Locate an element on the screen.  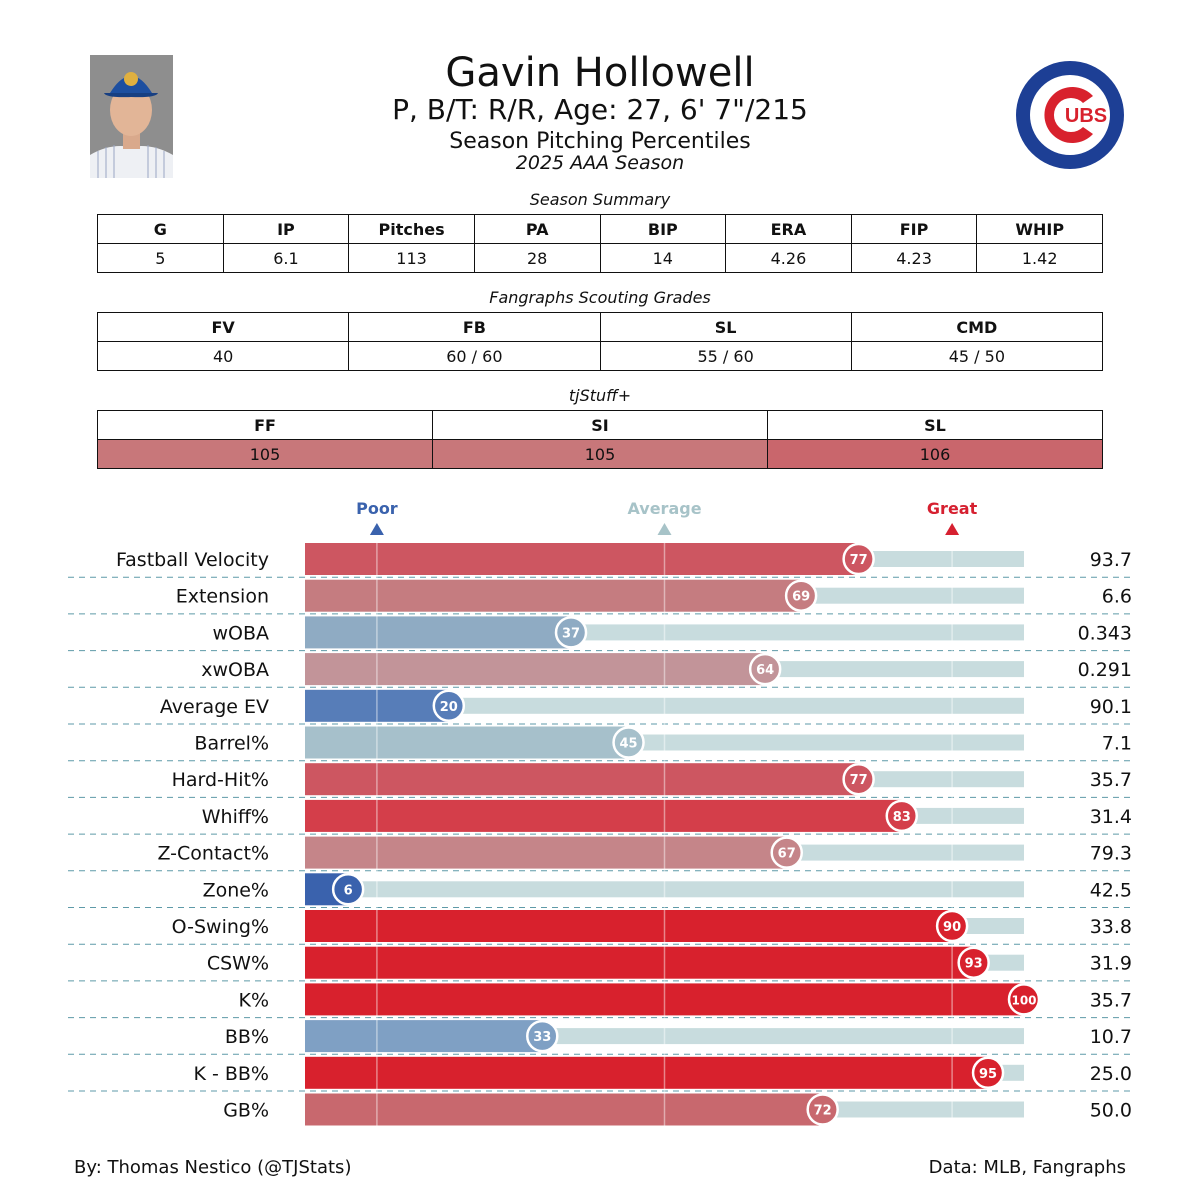
player-bio: P, B/T: R/R, Age: 27, 6' 7"/215 is located at coordinates (600, 109).